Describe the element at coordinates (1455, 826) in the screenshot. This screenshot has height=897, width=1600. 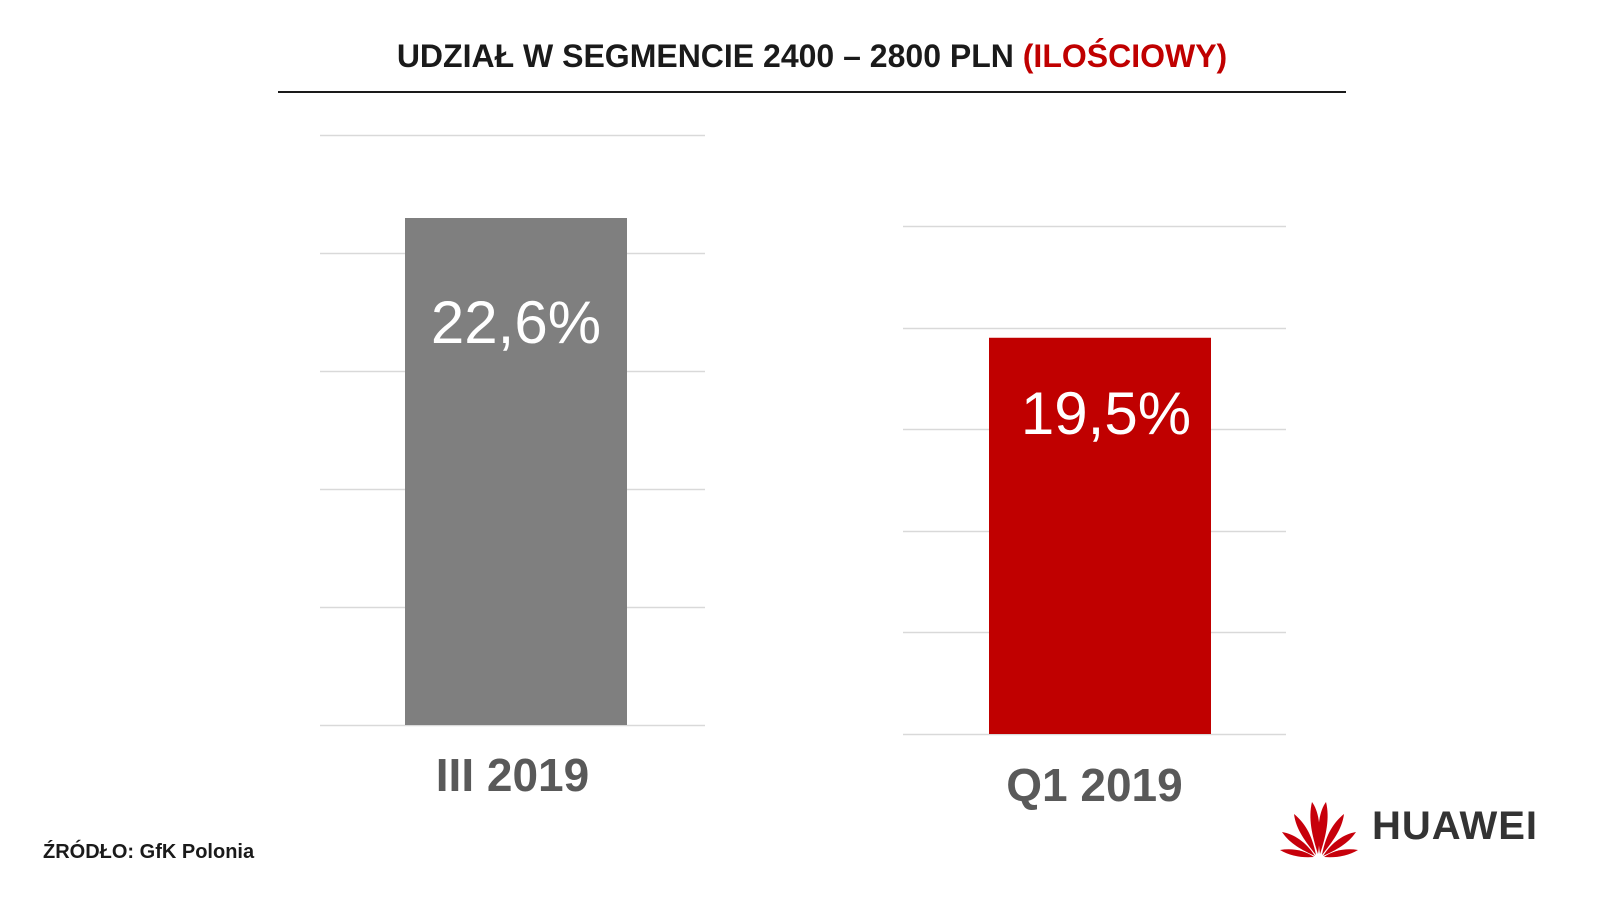
I see `brand-name: HUAWEI` at that location.